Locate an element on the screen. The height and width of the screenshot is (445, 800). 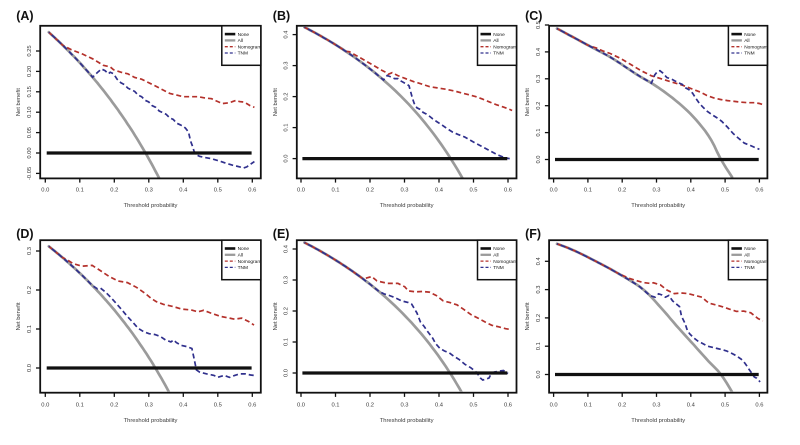
svg-text: 0.10 is located at coordinates (30, 112).